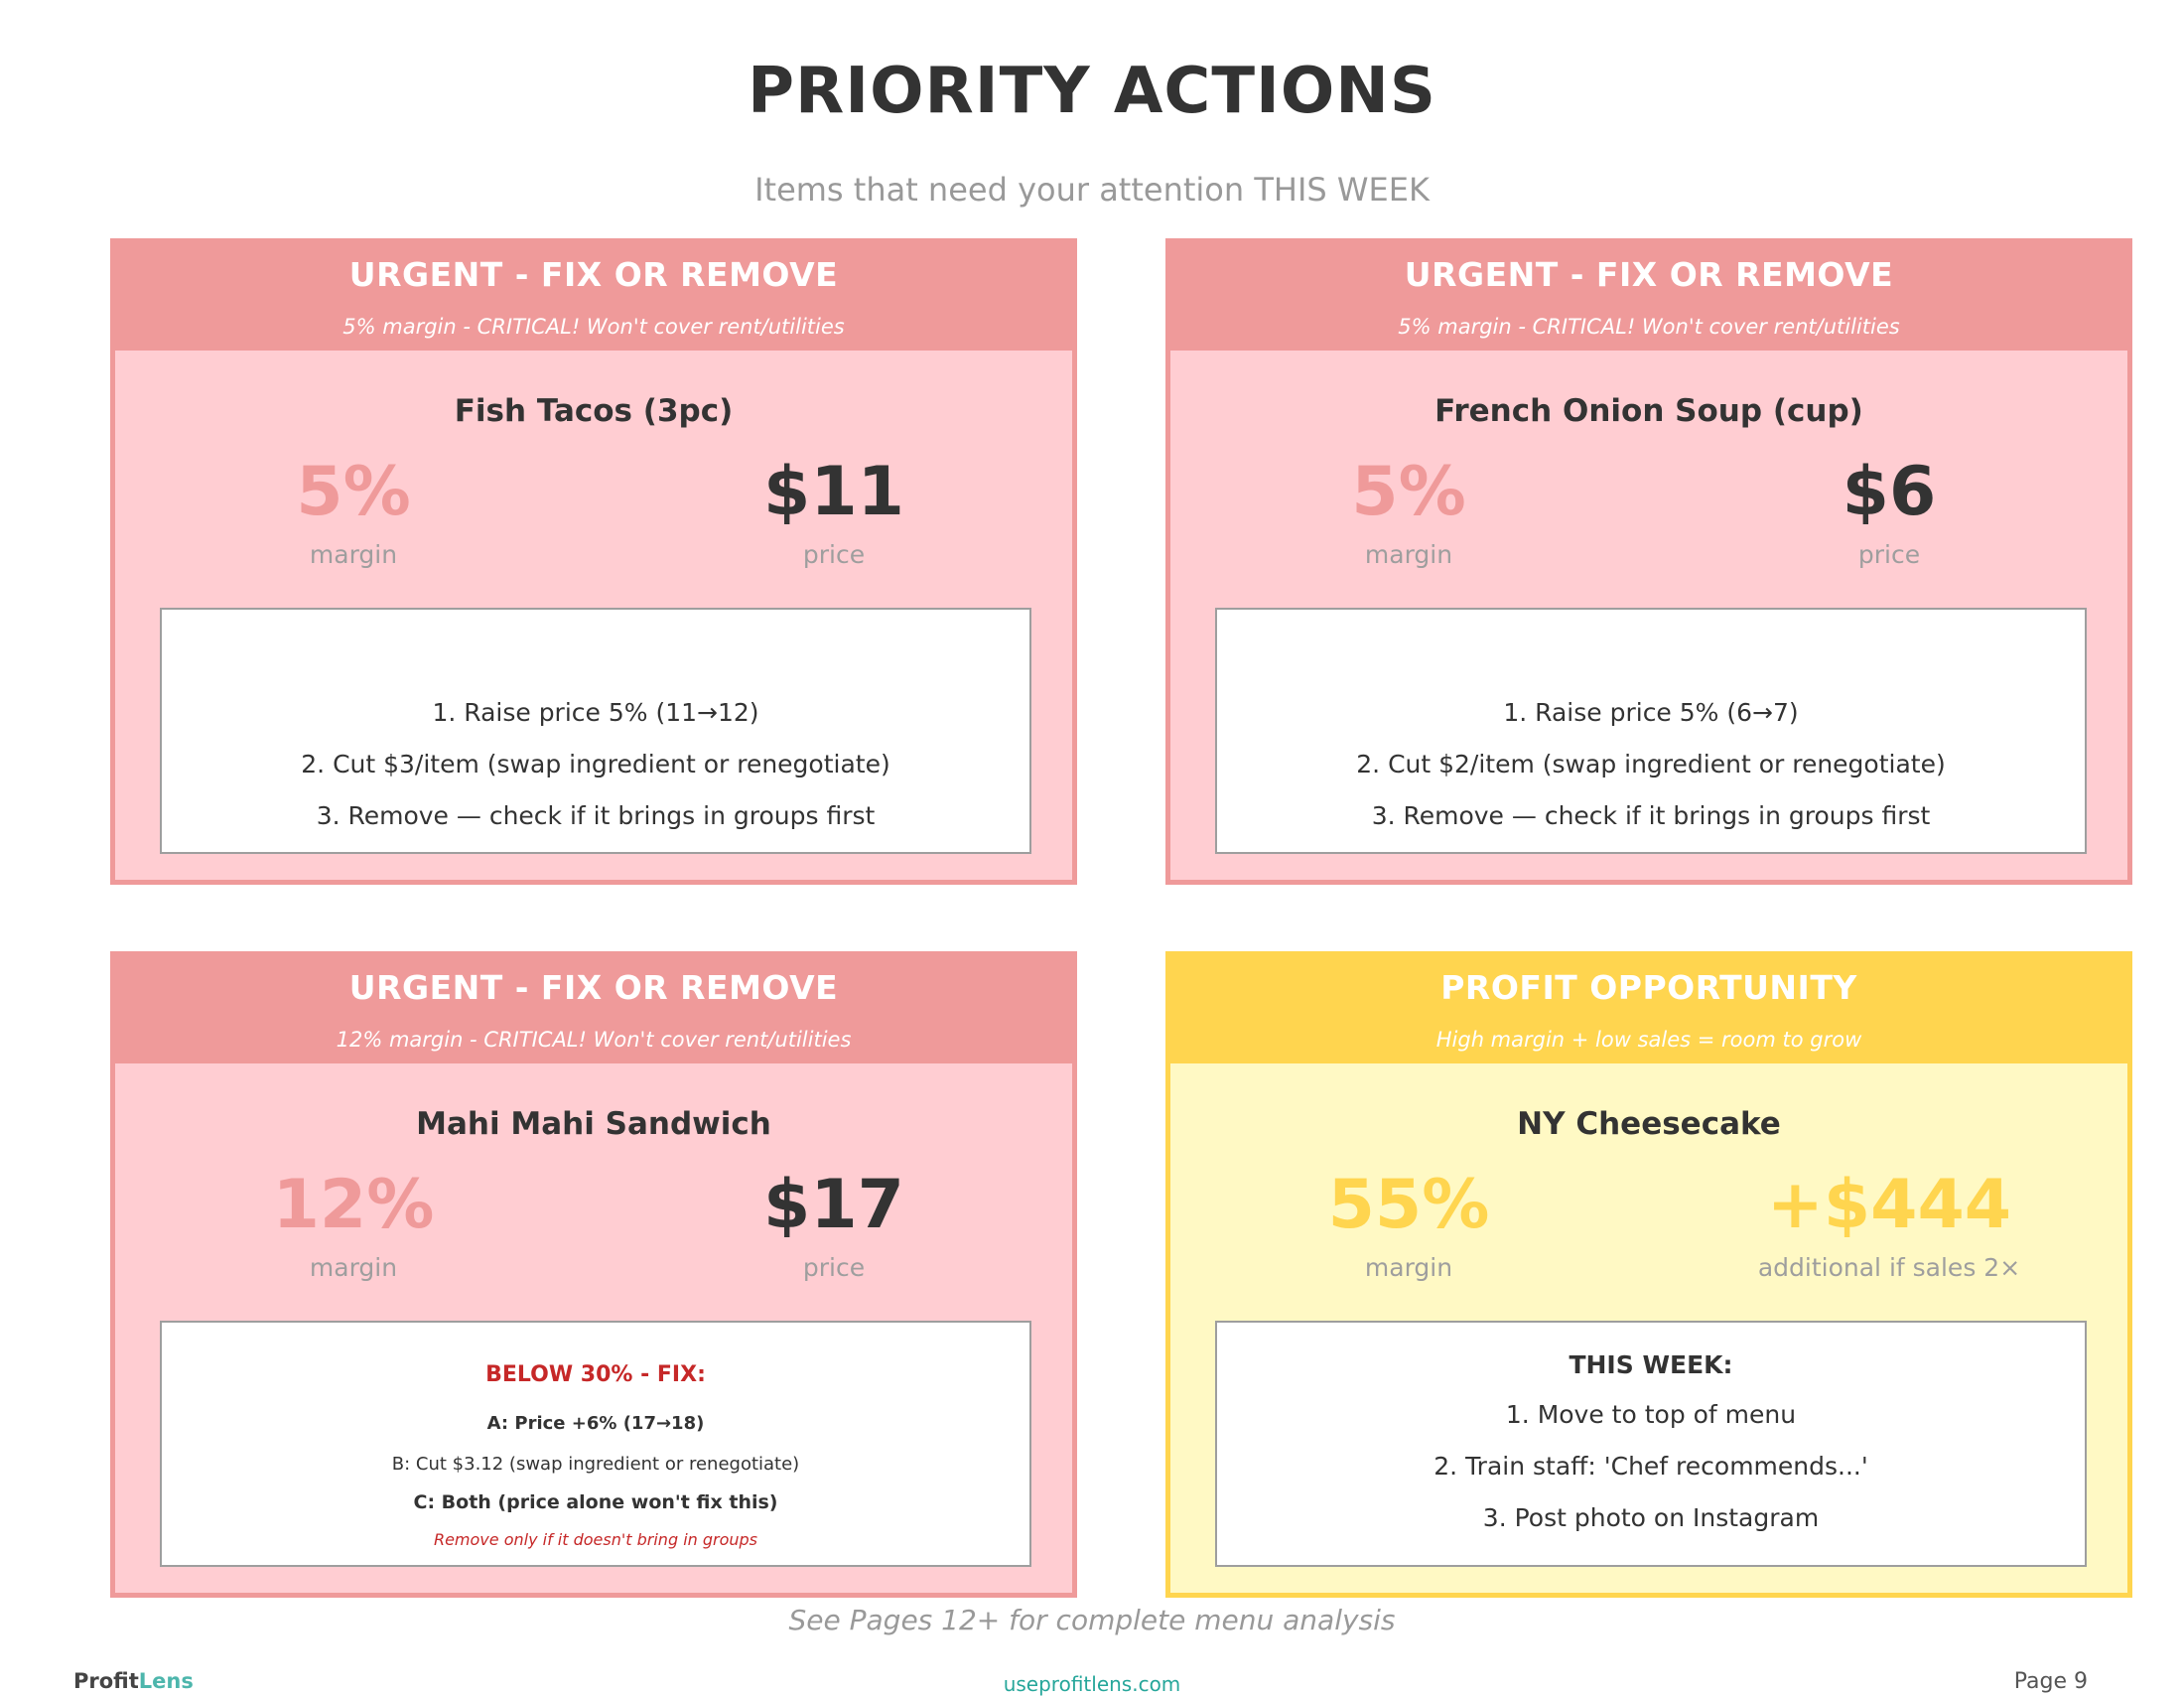 The height and width of the screenshot is (1696, 2184). What do you see at coordinates (593, 1124) in the screenshot?
I see `item-name: Mahi Mahi Sandwich` at bounding box center [593, 1124].